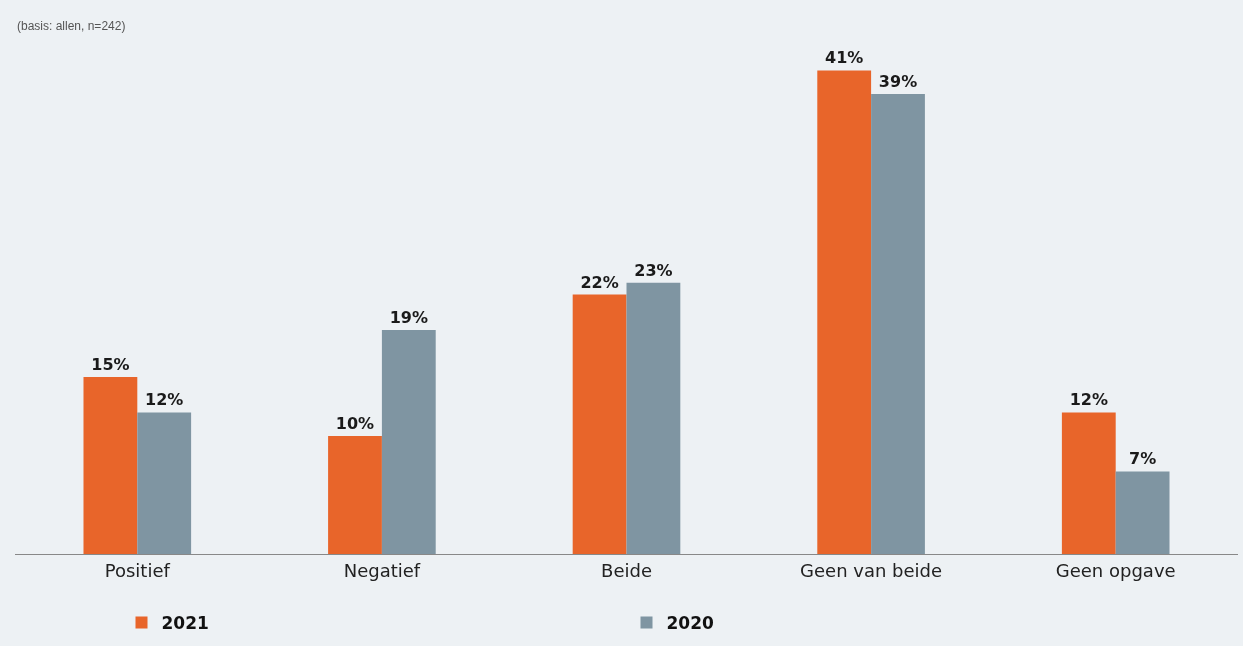  Describe the element at coordinates (599, 282) in the screenshot. I see `data-label: 22%` at that location.